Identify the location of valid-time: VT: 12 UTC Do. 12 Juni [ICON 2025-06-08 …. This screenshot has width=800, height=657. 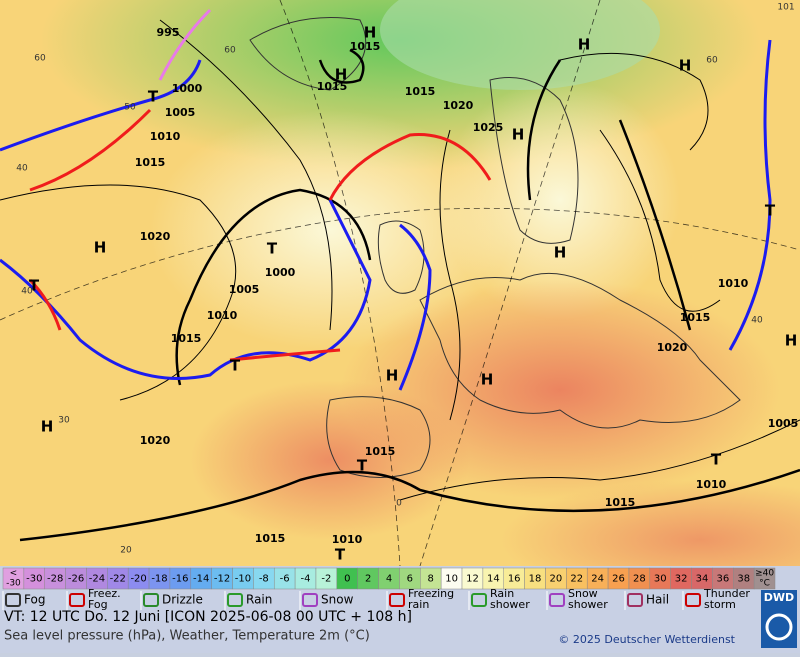
(208, 617).